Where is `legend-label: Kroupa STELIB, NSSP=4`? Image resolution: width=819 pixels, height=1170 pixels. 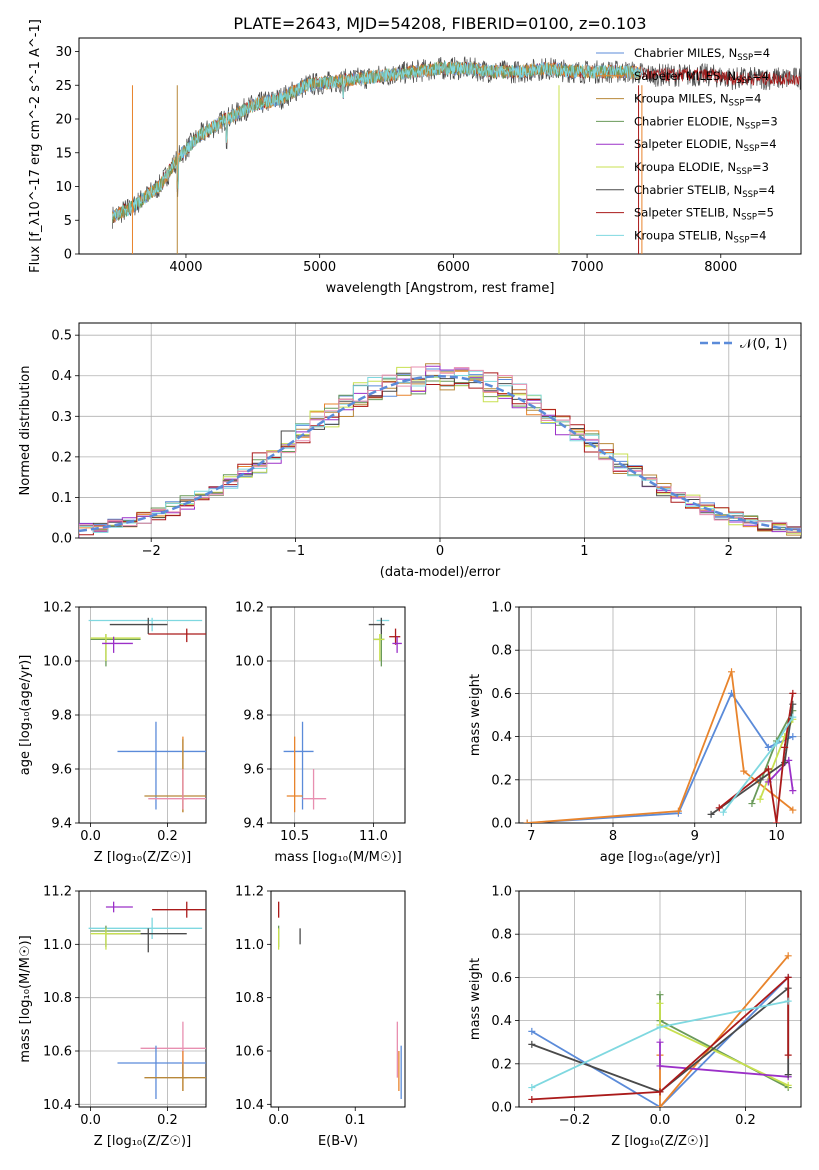
legend-label: Kroupa STELIB, NSSP=4 is located at coordinates (700, 236).